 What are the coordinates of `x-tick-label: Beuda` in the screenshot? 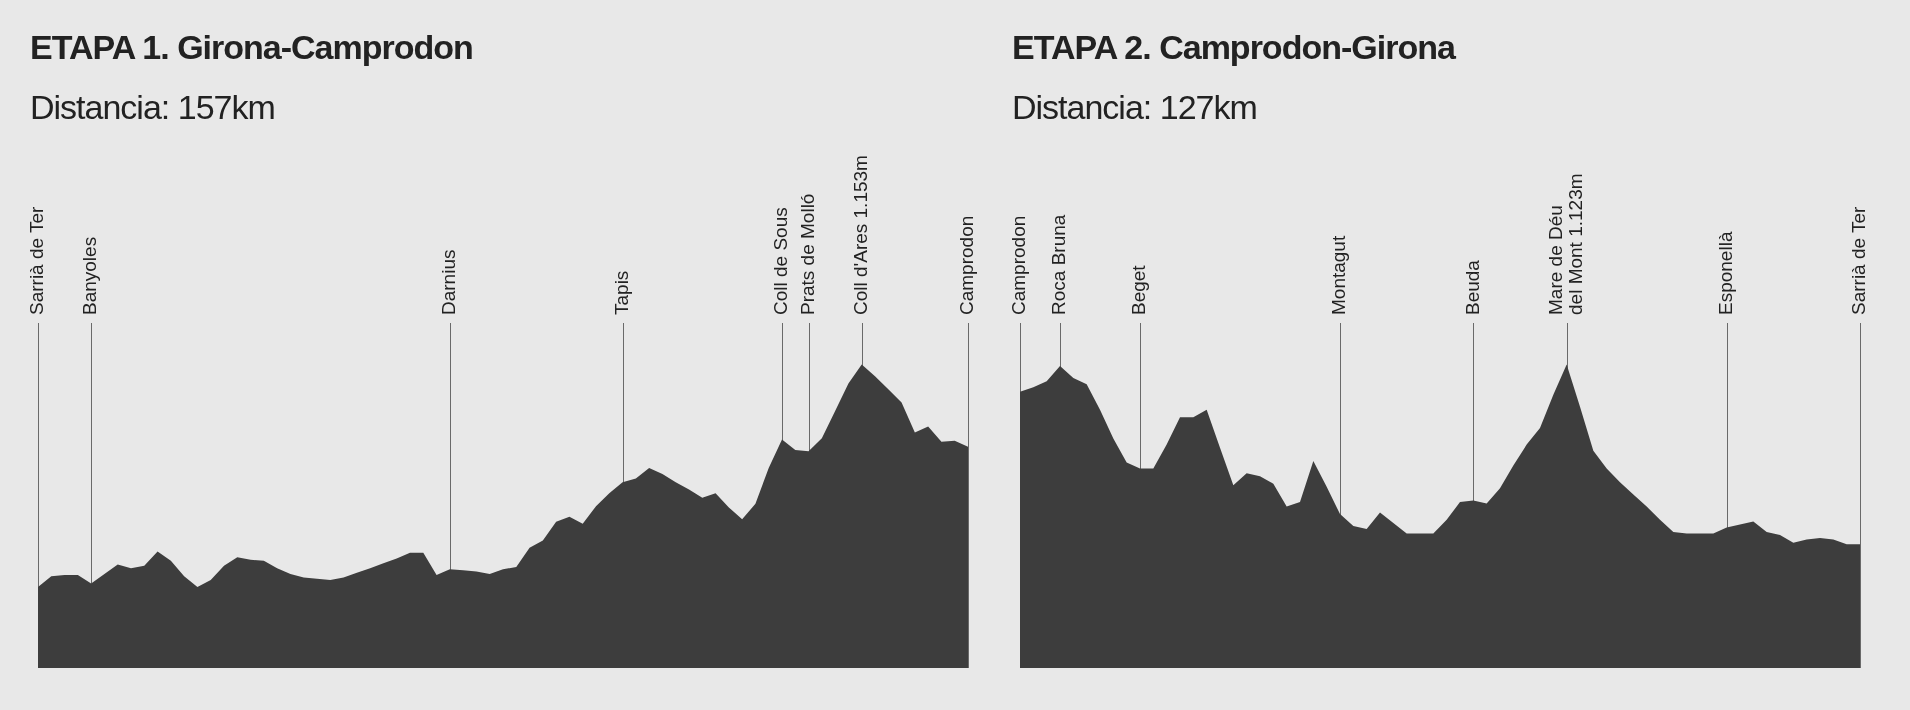 It's located at (1472, 287).